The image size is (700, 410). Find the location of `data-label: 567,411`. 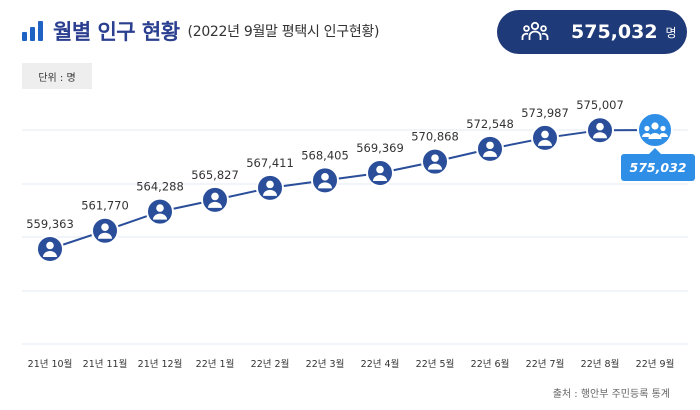

data-label: 567,411 is located at coordinates (270, 163).